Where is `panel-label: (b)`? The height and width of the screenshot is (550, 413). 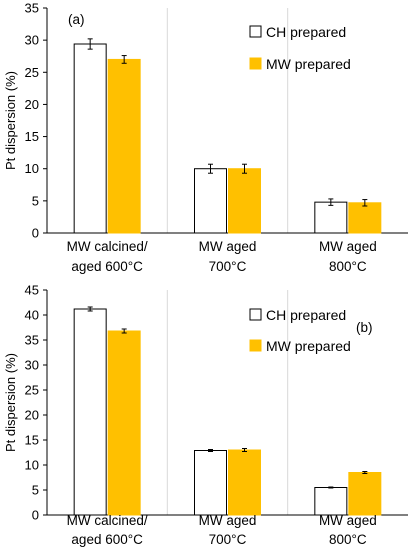 panel-label: (b) is located at coordinates (364, 327).